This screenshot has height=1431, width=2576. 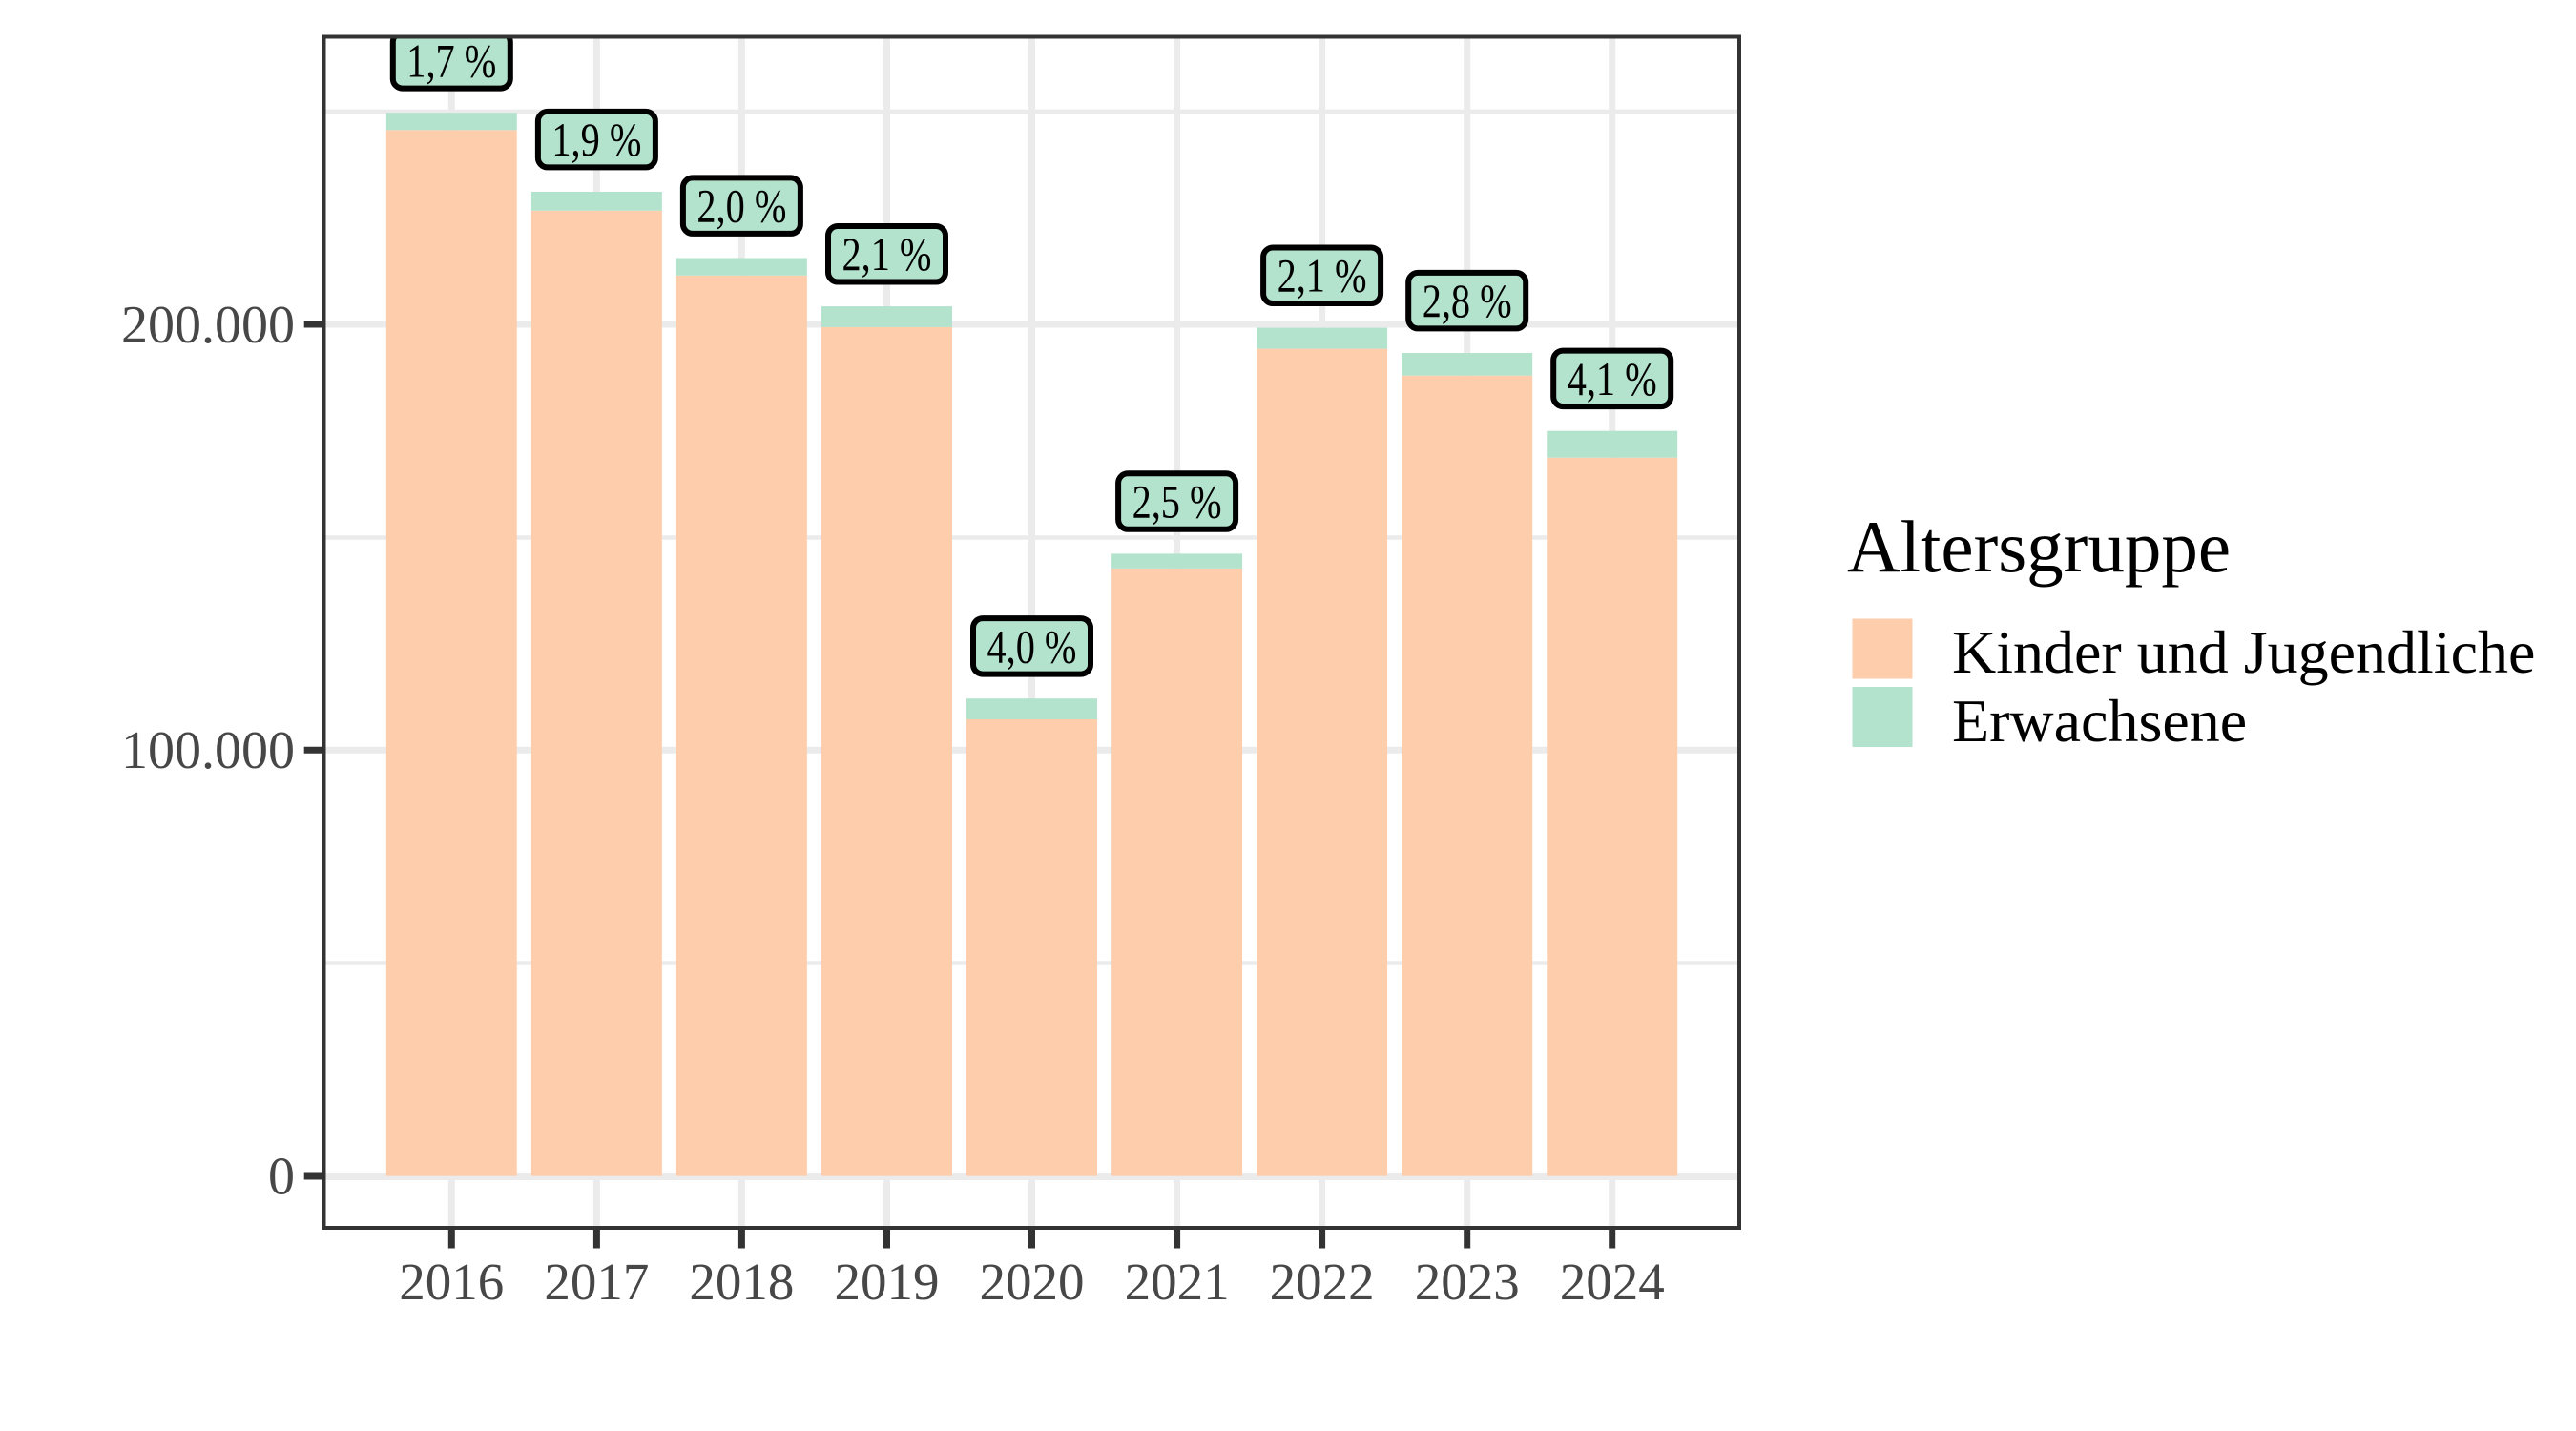 I want to click on svg-text: 2019, so click(x=887, y=1282).